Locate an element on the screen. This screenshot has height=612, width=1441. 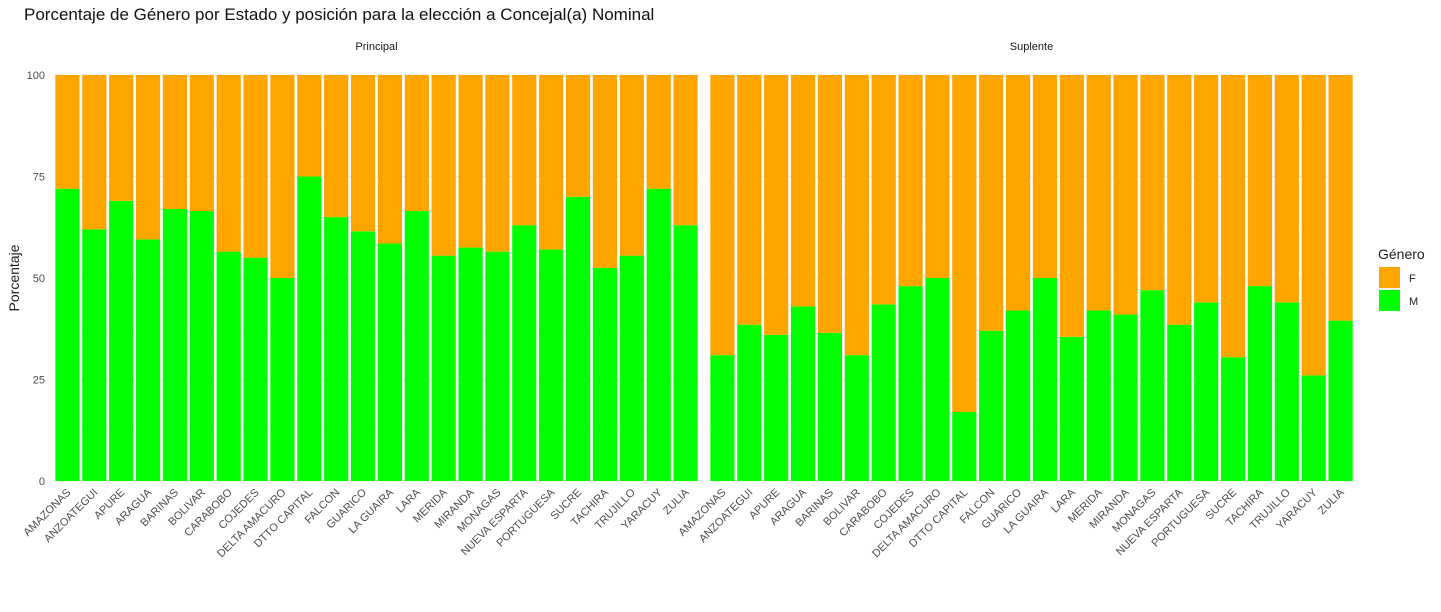
bar-m-suplente-cojedes is located at coordinates (910, 383).